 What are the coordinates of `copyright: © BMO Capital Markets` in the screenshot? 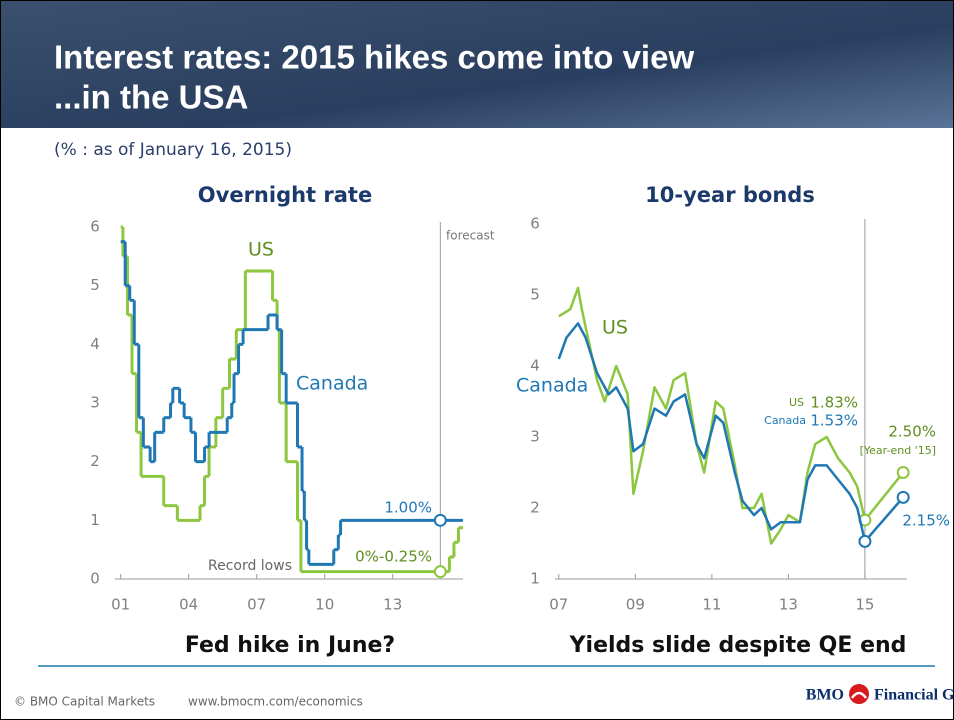 It's located at (84, 702).